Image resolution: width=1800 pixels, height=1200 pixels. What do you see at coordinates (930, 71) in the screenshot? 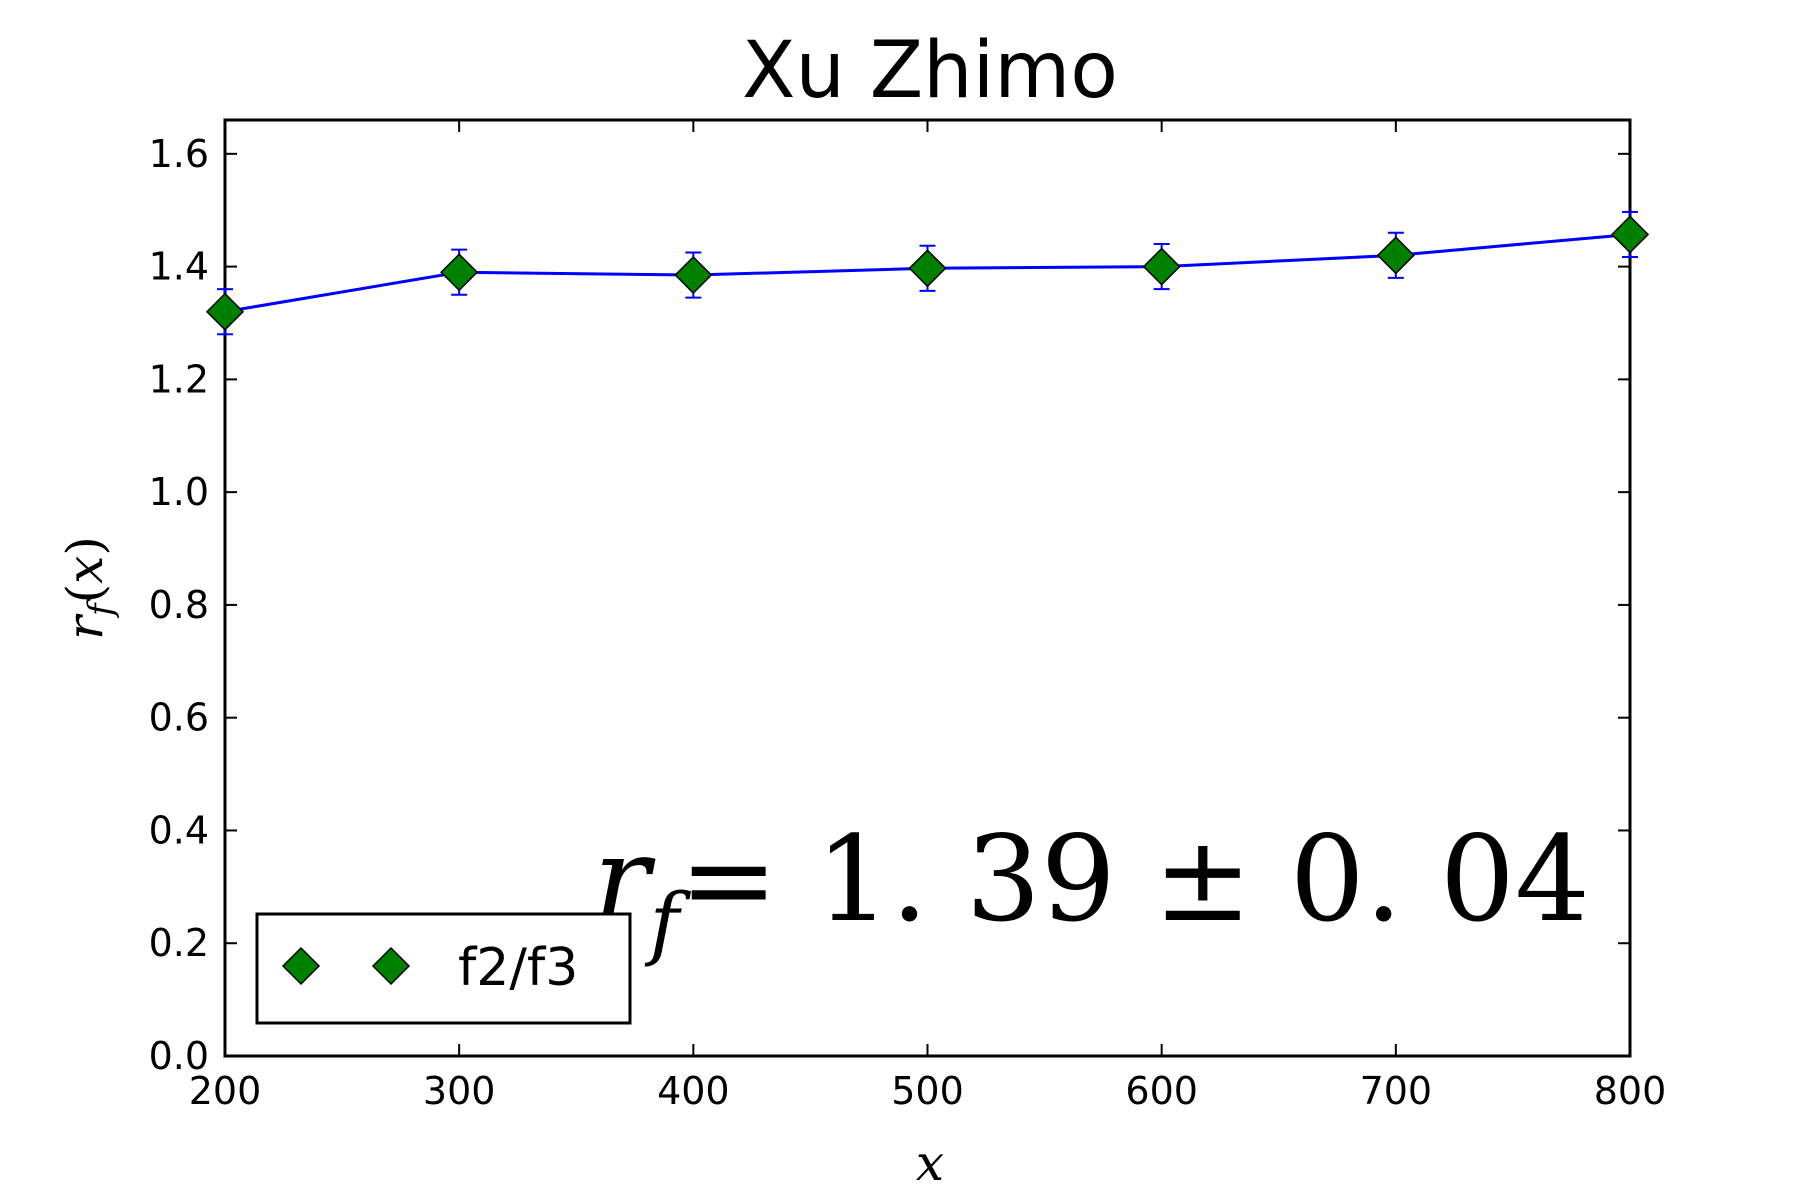
I see `chart-title: Xu Zhimo` at bounding box center [930, 71].